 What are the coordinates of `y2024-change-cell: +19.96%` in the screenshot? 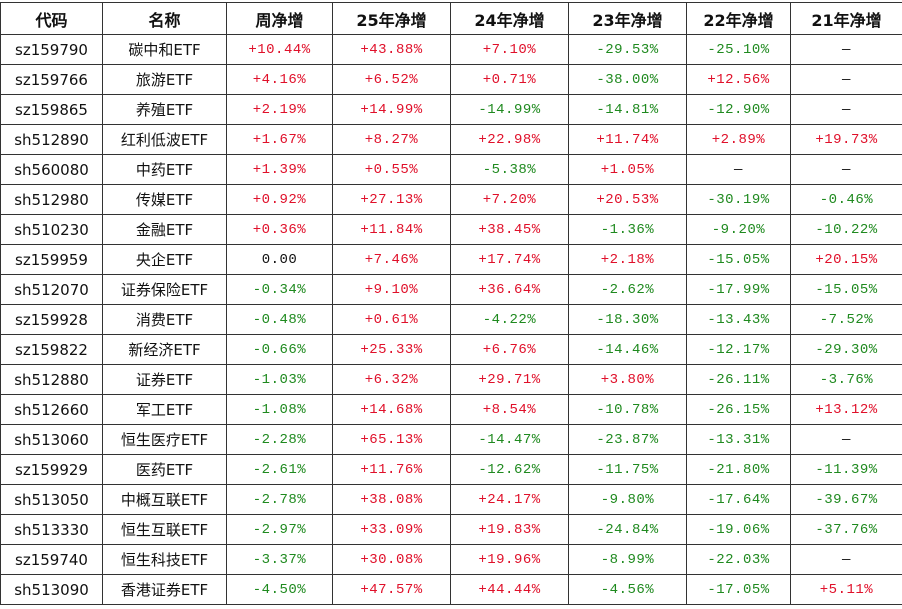 It's located at (510, 560).